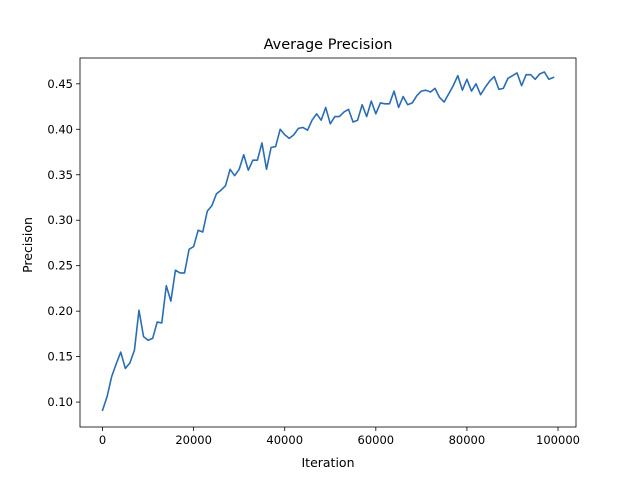 The width and height of the screenshot is (640, 480). I want to click on x-tick-label: 80000, so click(467, 440).